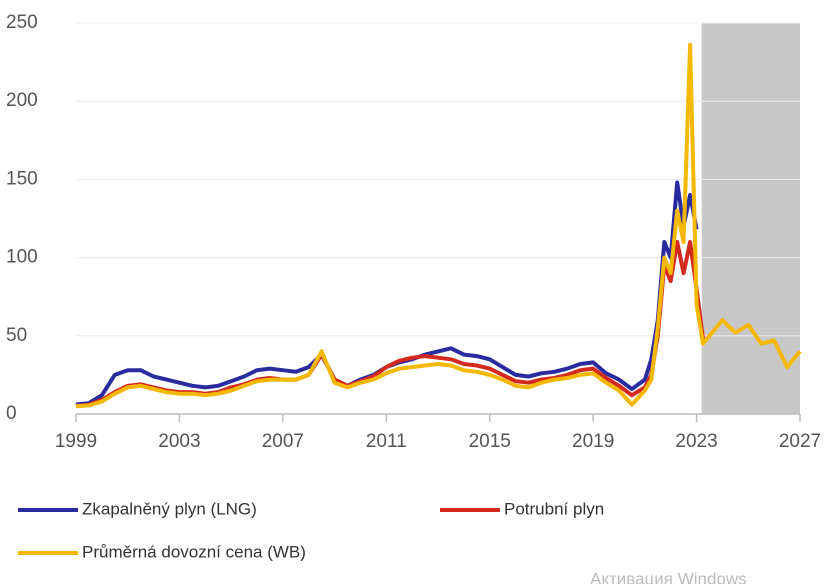  Describe the element at coordinates (22, 257) in the screenshot. I see `y-tick-label: 100` at that location.